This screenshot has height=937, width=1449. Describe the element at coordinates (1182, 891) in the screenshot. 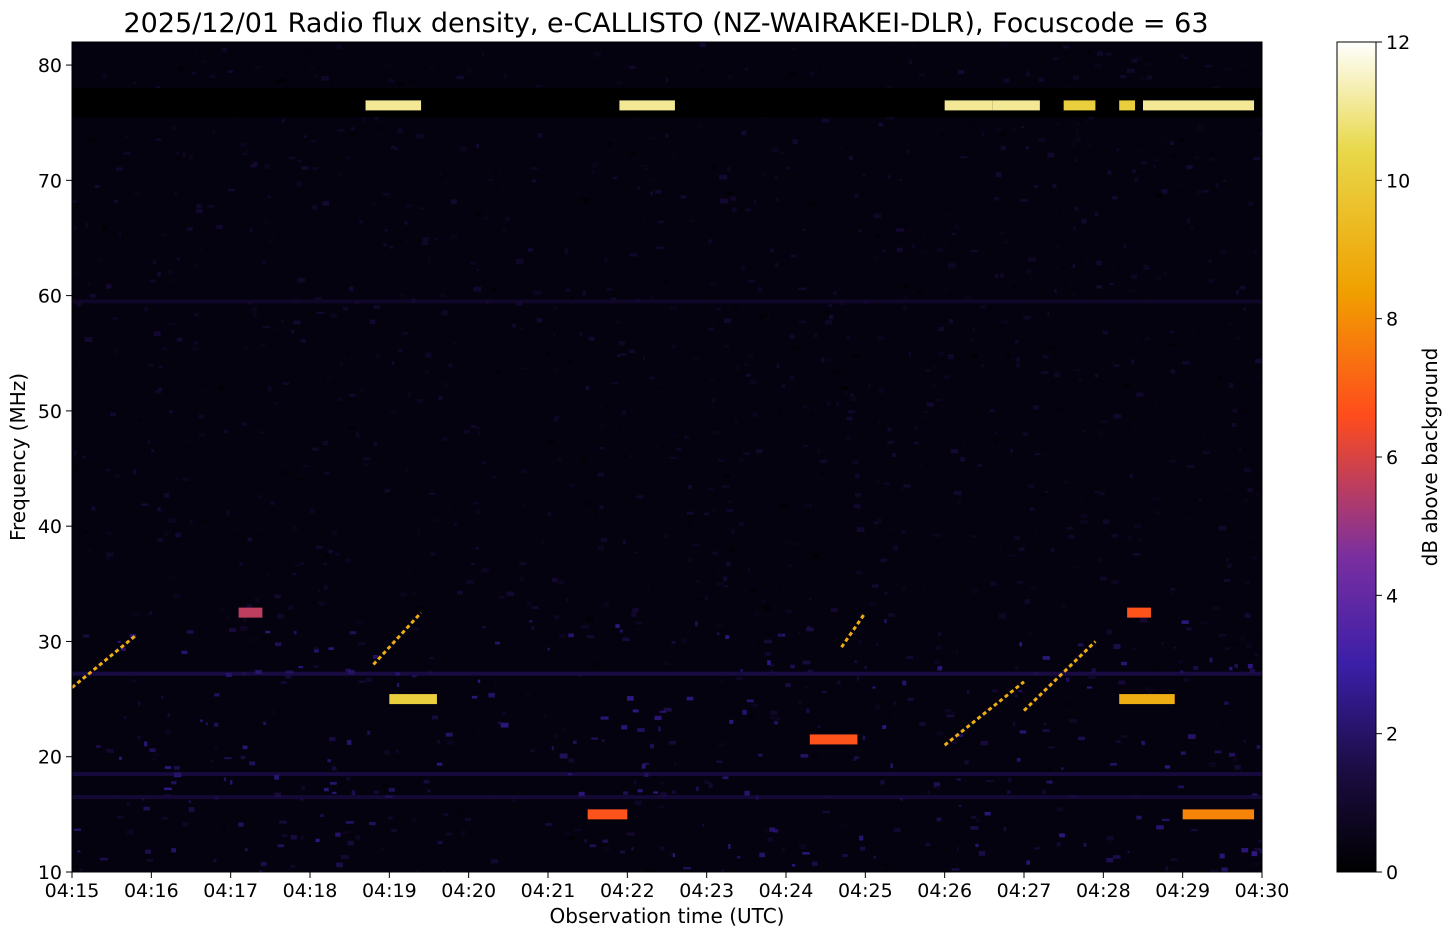

I see `x-tick-label: 04:29` at that location.